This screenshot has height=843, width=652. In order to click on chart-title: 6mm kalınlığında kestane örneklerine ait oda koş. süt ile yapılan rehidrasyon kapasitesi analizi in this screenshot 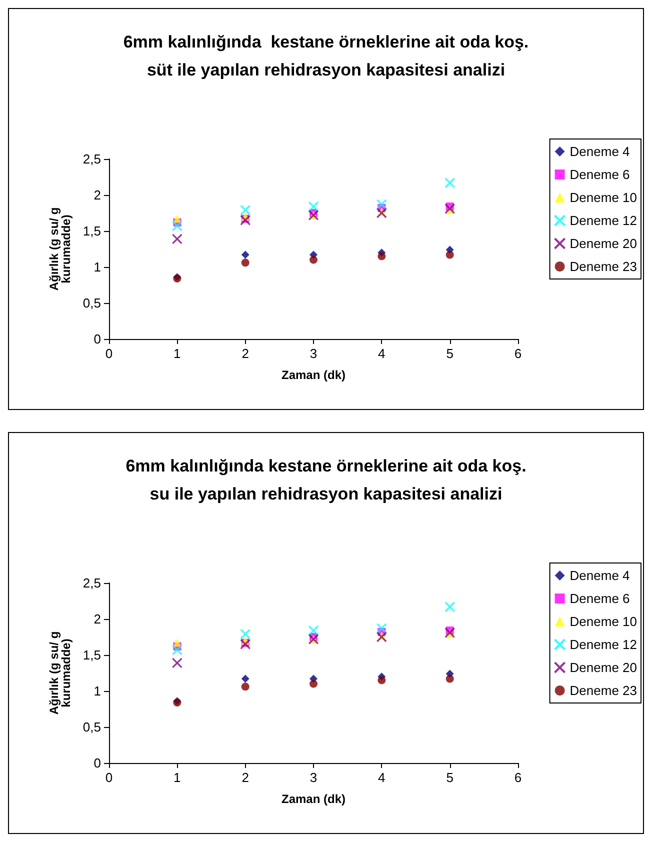, I will do `click(326, 56)`.